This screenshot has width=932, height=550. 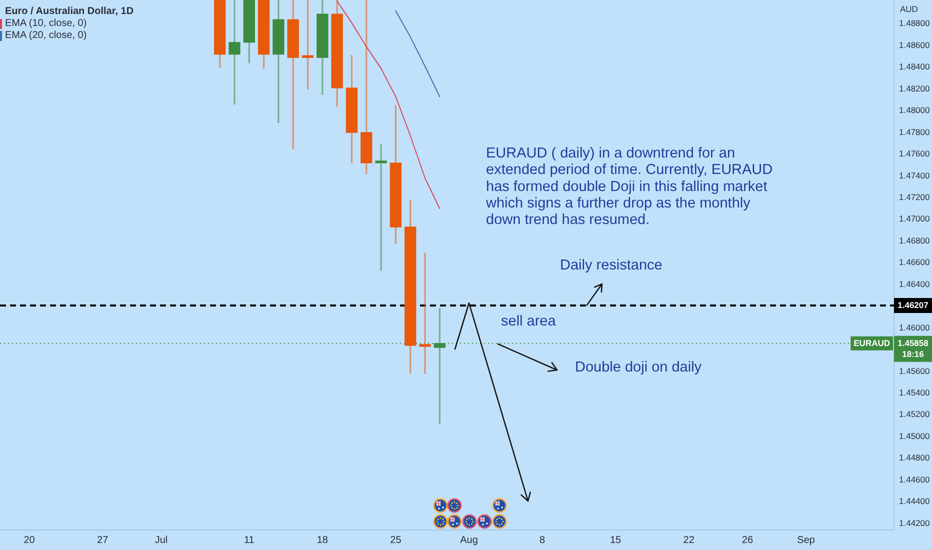 What do you see at coordinates (396, 540) in the screenshot?
I see `x-tick-label: 25` at bounding box center [396, 540].